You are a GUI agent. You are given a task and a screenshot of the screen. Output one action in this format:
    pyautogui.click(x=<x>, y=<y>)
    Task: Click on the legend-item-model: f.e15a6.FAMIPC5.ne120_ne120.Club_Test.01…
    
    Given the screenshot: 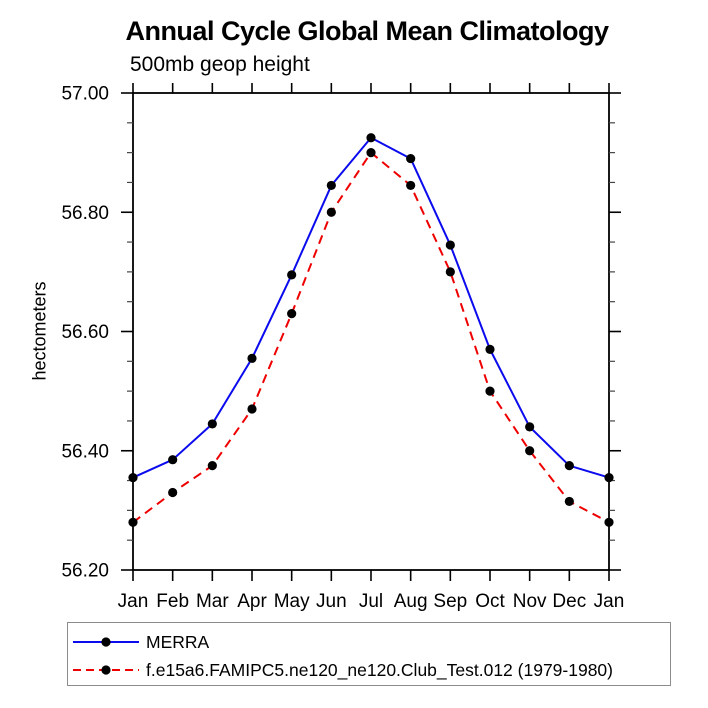 What is the action you would take?
    pyautogui.click(x=342, y=670)
    